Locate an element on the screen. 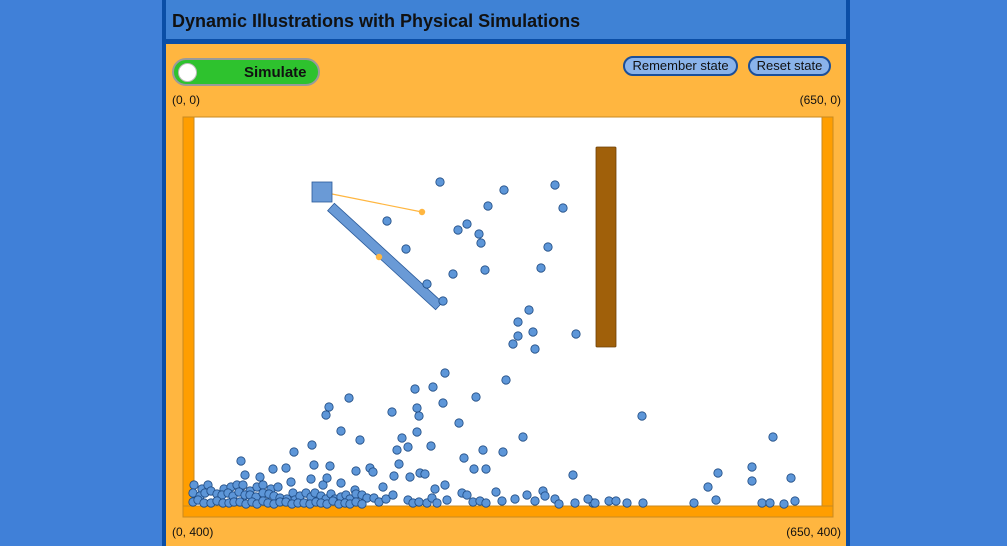 Image resolution: width=1007 pixels, height=546 pixels. left-wall is located at coordinates (188, 317).